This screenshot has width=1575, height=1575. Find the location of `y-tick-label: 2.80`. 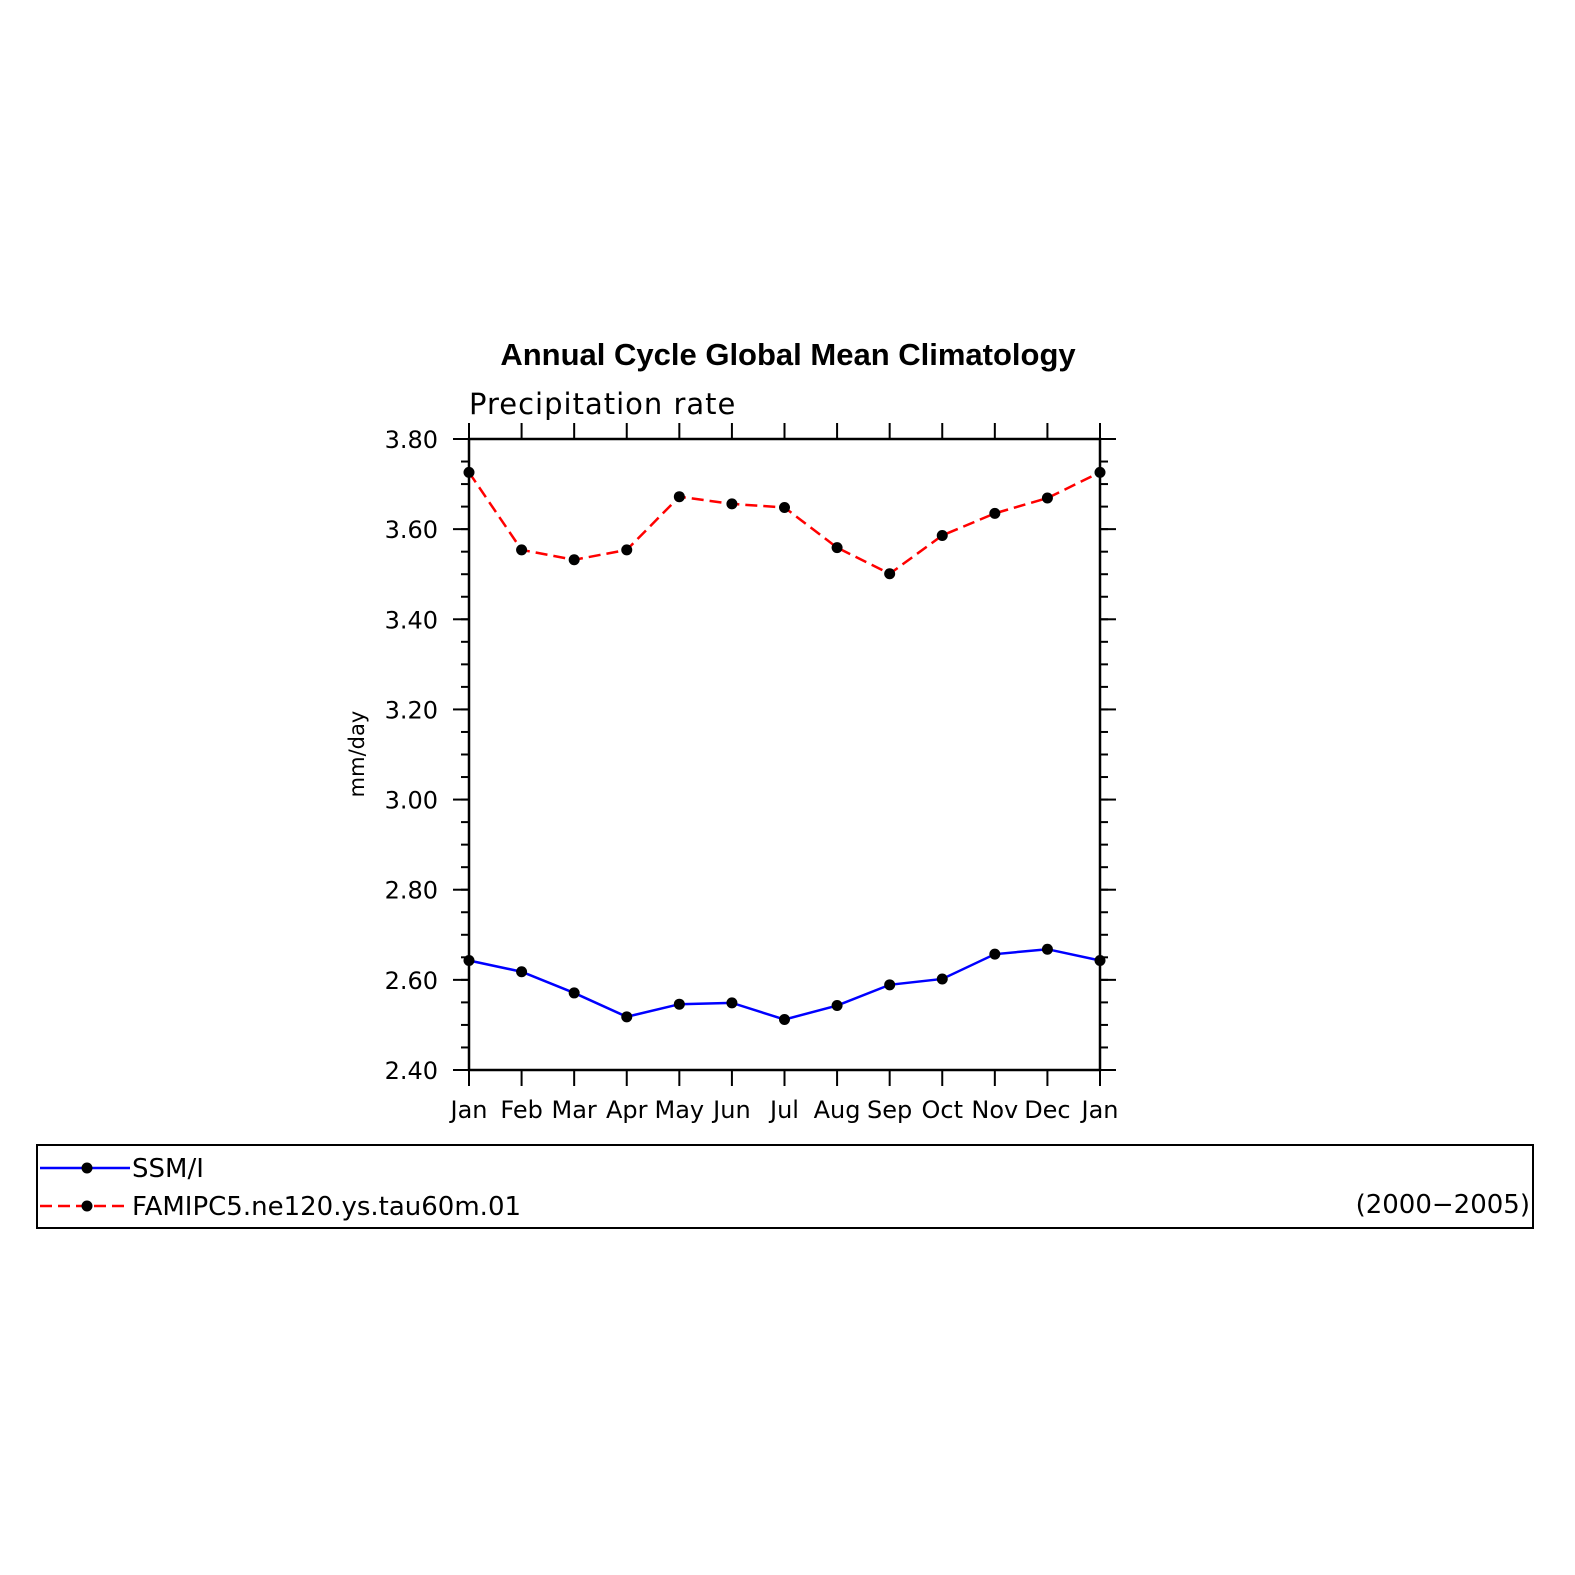

y-tick-label: 2.80 is located at coordinates (411, 891).